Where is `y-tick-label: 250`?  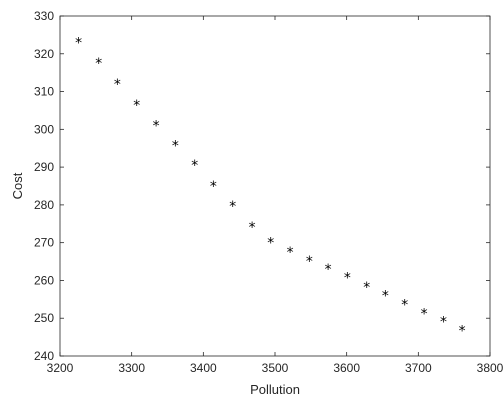
y-tick-label: 250 is located at coordinates (44, 318).